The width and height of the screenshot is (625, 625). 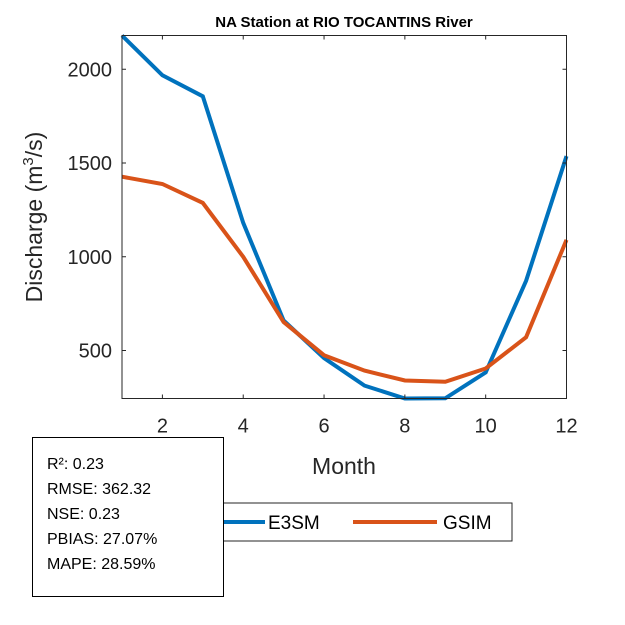 What do you see at coordinates (75, 464) in the screenshot?
I see `stat-r2: R²: 0.23` at bounding box center [75, 464].